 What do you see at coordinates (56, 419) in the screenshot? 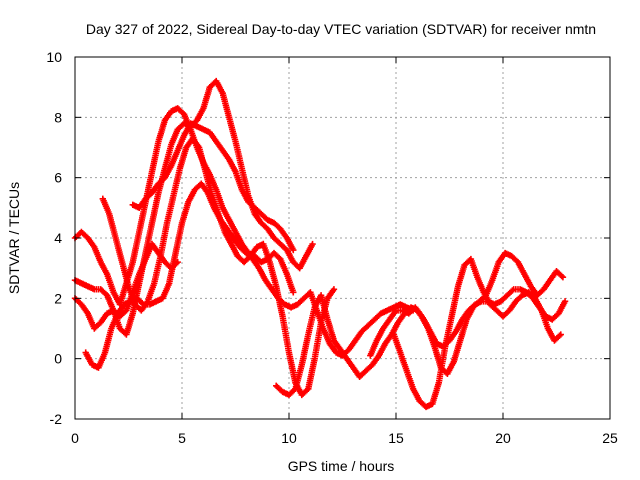
I see `y-tick-label: -2` at bounding box center [56, 419].